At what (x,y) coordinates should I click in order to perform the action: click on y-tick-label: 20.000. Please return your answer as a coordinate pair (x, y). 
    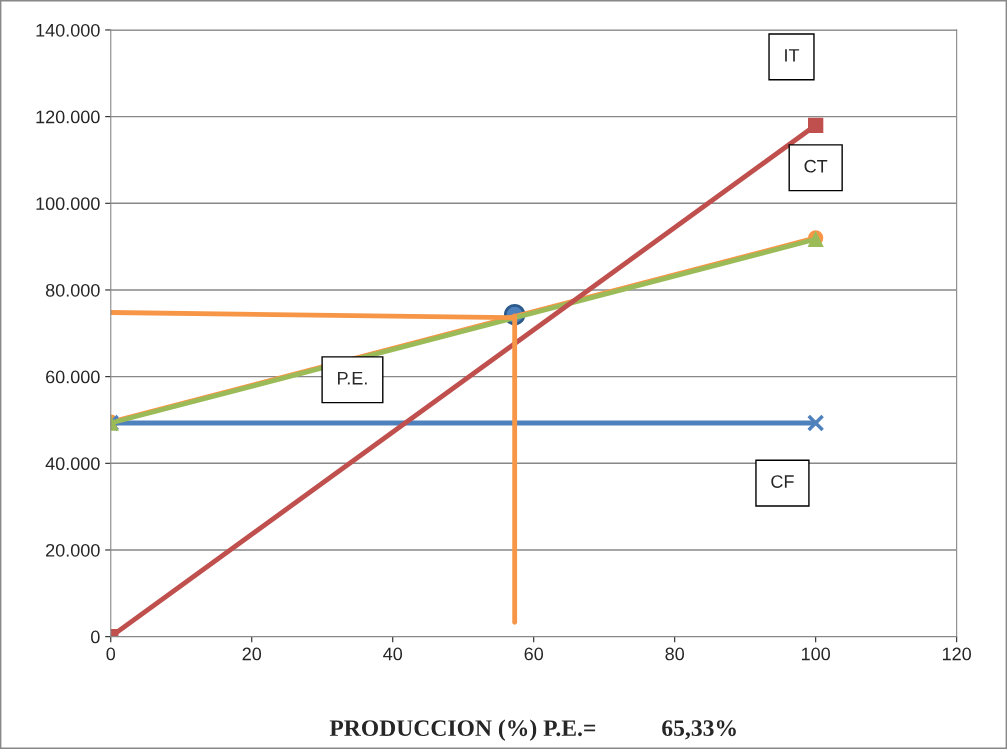
    Looking at the image, I should click on (73, 550).